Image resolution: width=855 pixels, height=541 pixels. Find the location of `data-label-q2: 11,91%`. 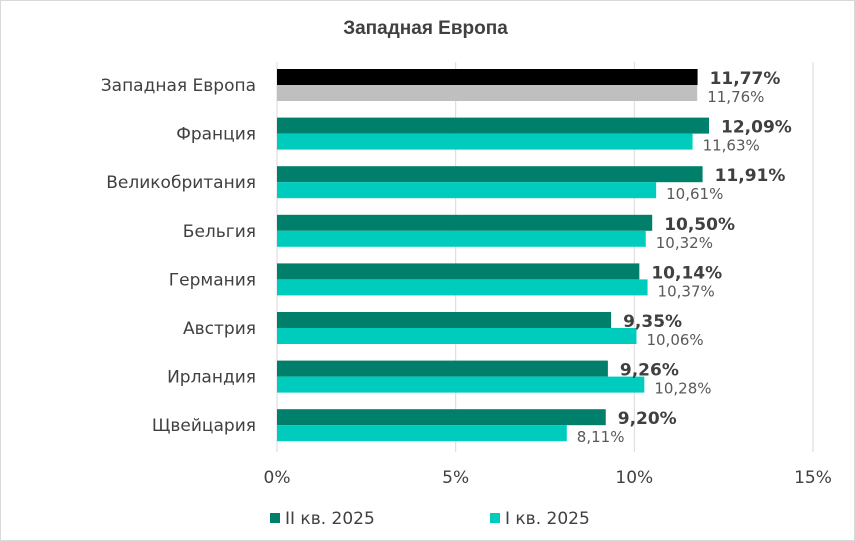

data-label-q2: 11,91% is located at coordinates (750, 176).